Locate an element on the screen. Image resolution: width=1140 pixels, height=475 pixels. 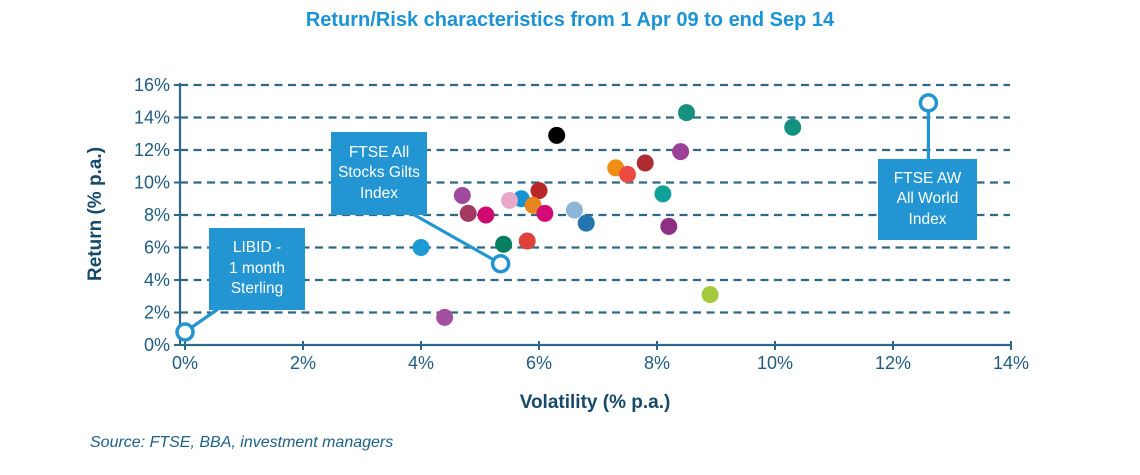
callout-label: LIBID -1 month Sterling is located at coordinates (256, 268).